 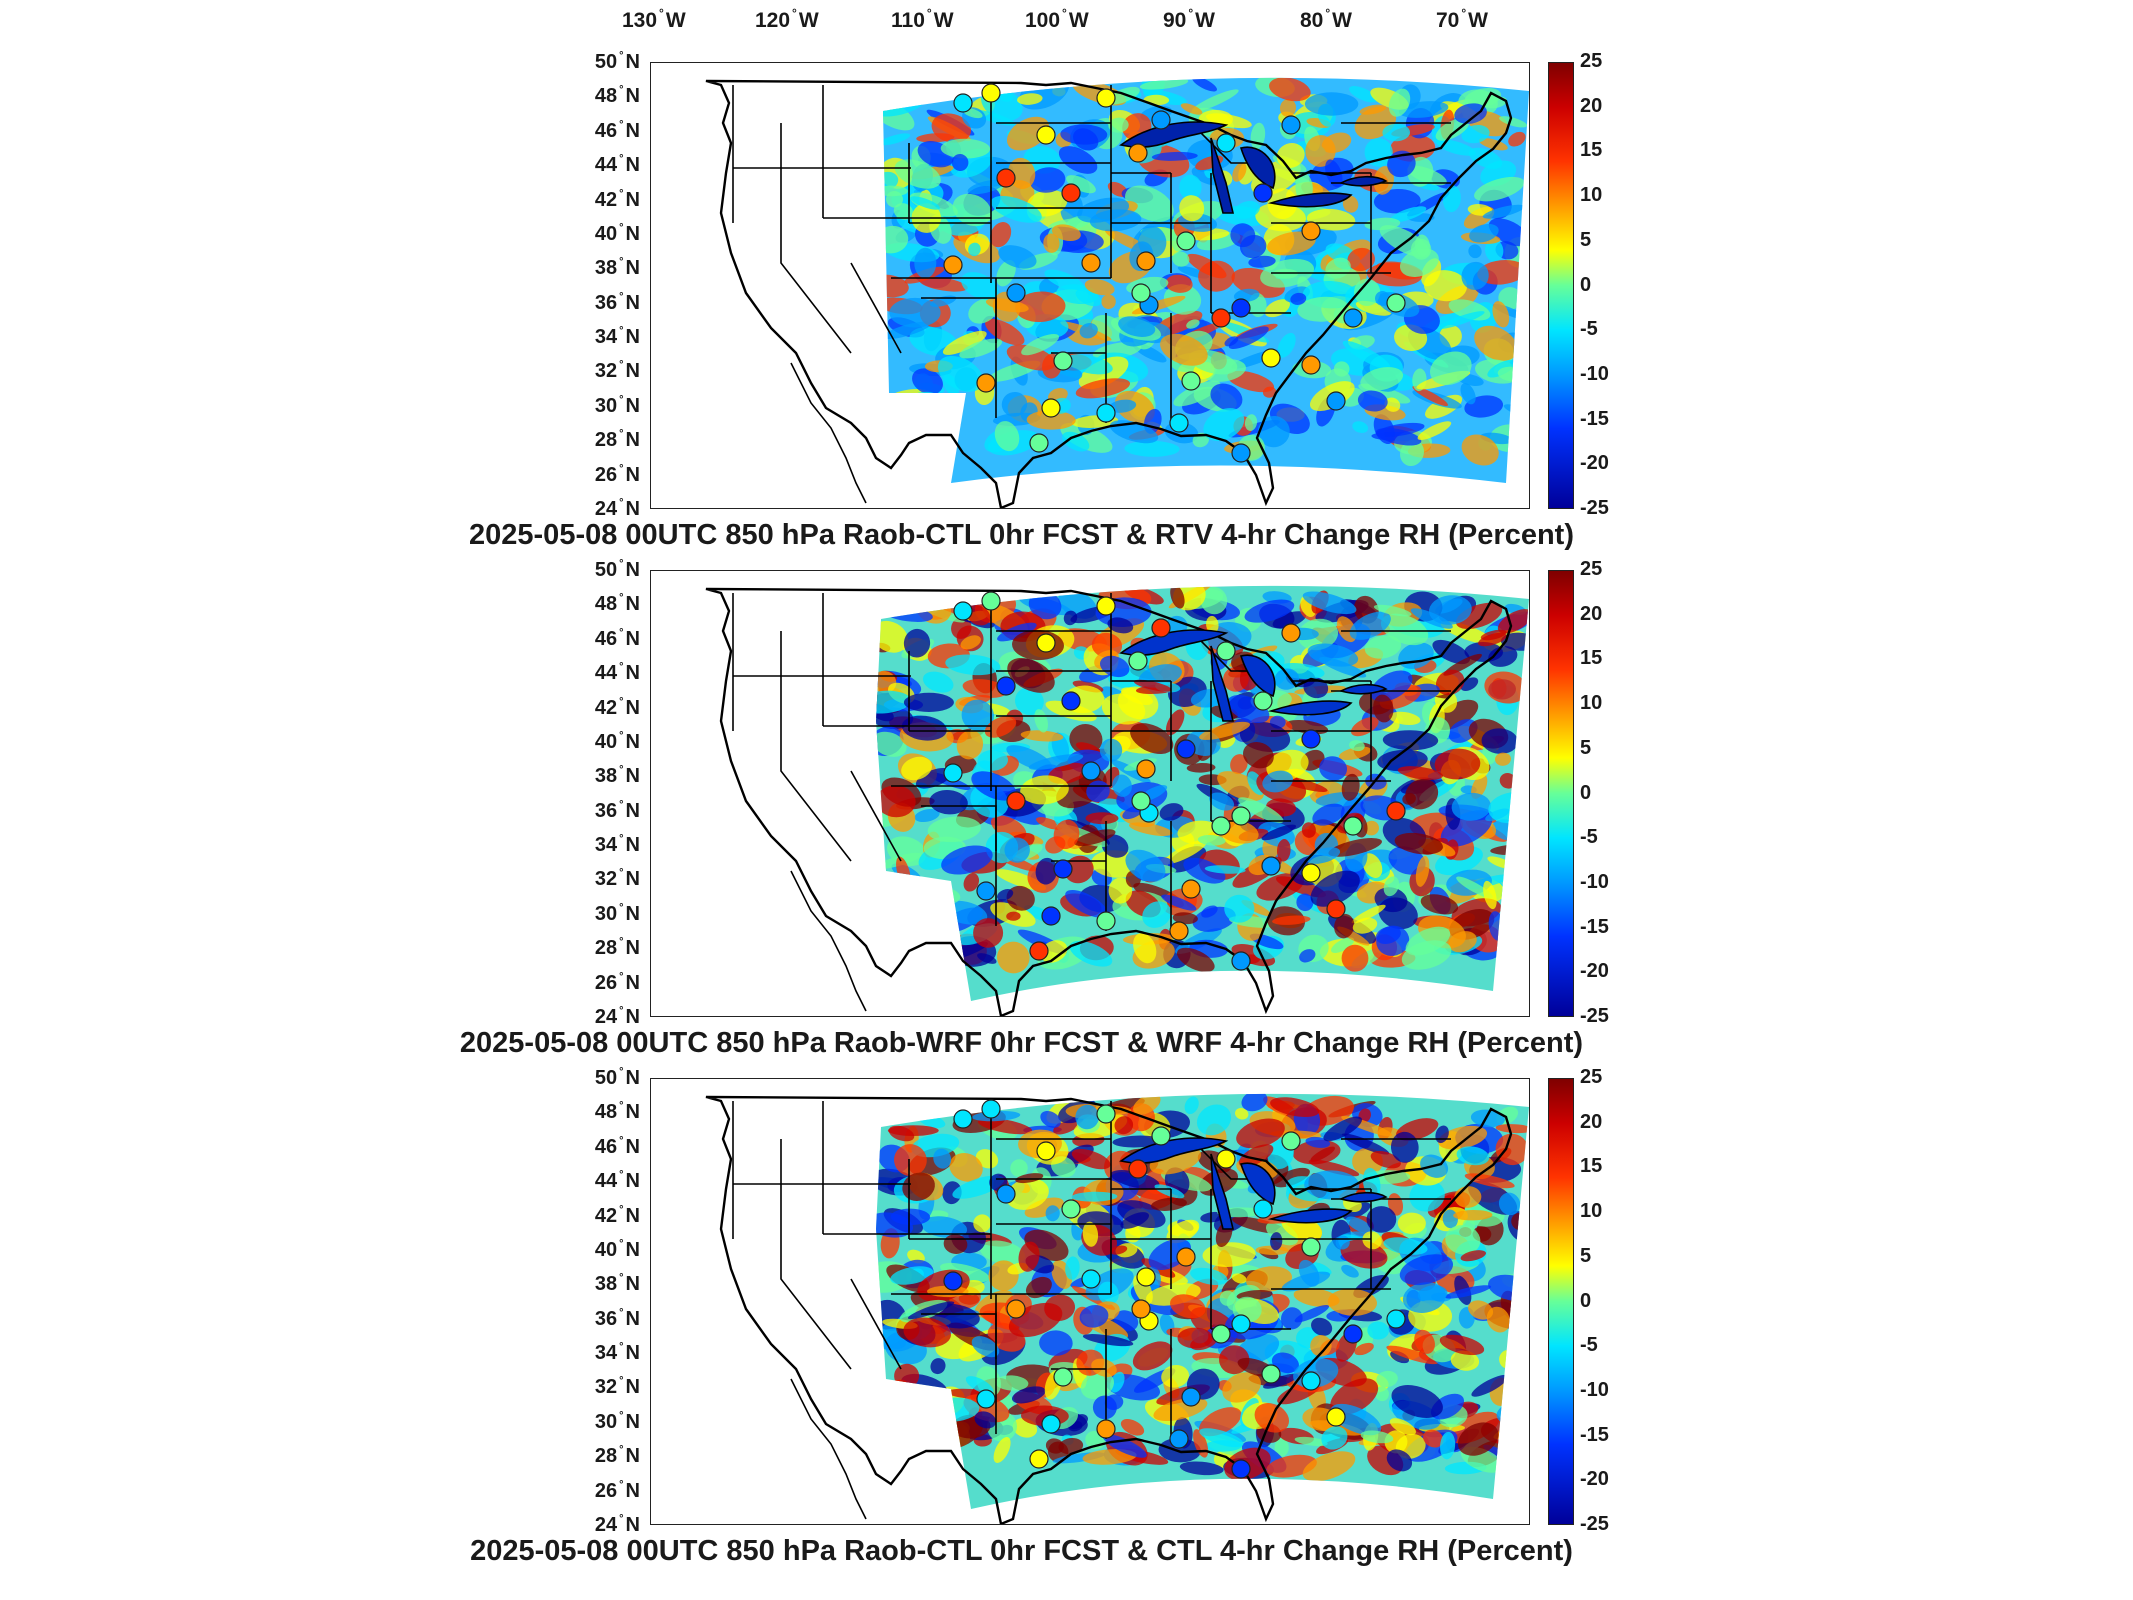 I want to click on longitude-label-130: 130 °W, so click(x=654, y=19).